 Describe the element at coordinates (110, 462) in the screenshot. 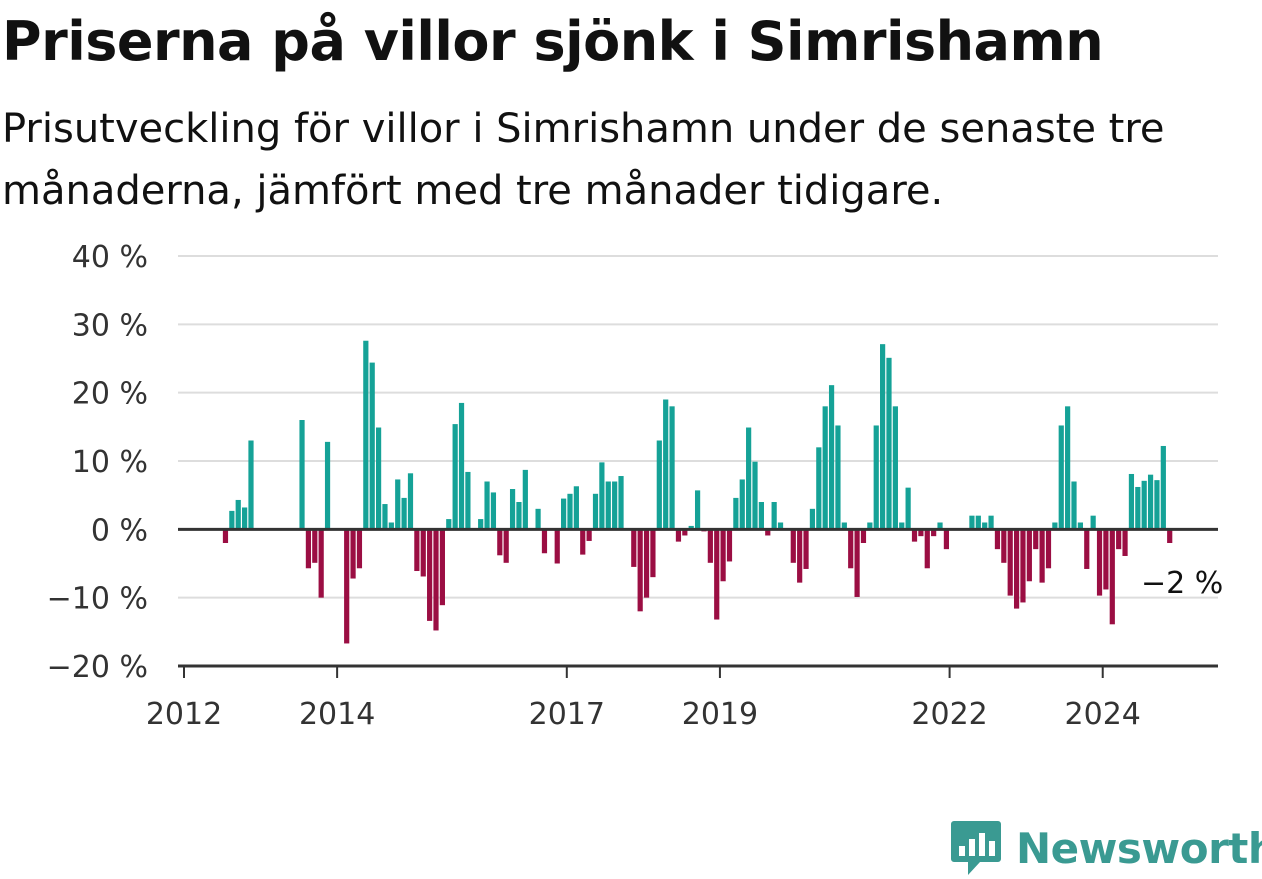

I see `y-tick-label: 10 %` at that location.